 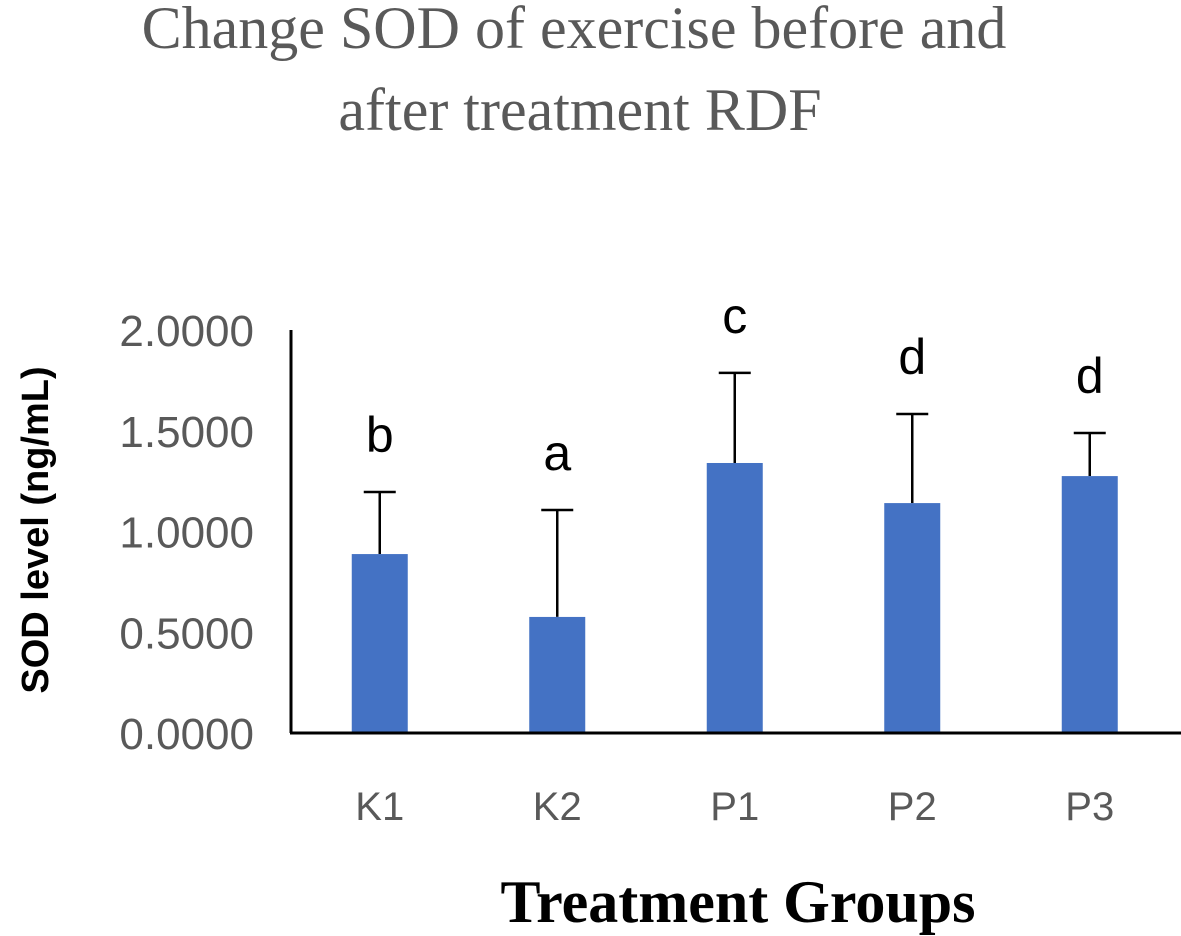 What do you see at coordinates (186, 633) in the screenshot?
I see `y-tick-label: 0.5000` at bounding box center [186, 633].